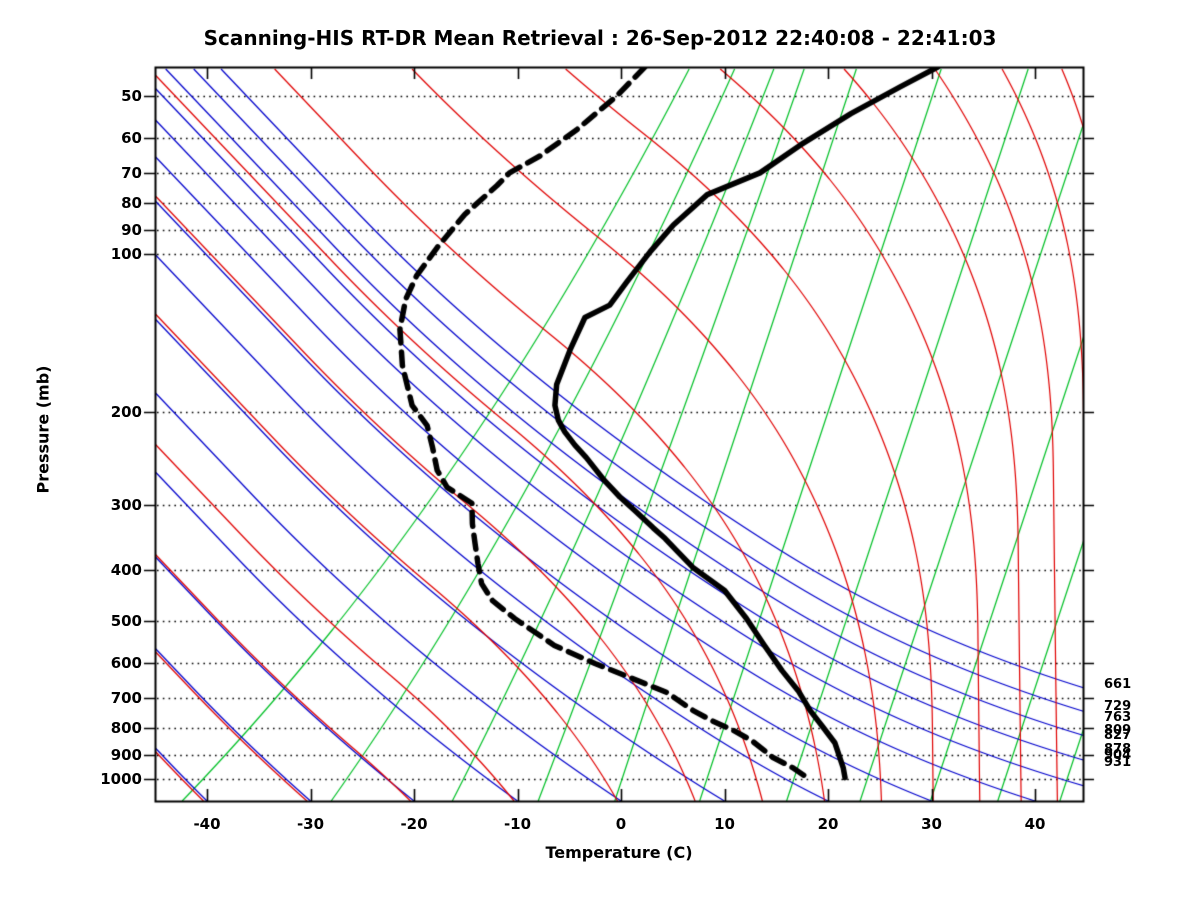  I want to click on x-tick-label: -40, so click(207, 824).